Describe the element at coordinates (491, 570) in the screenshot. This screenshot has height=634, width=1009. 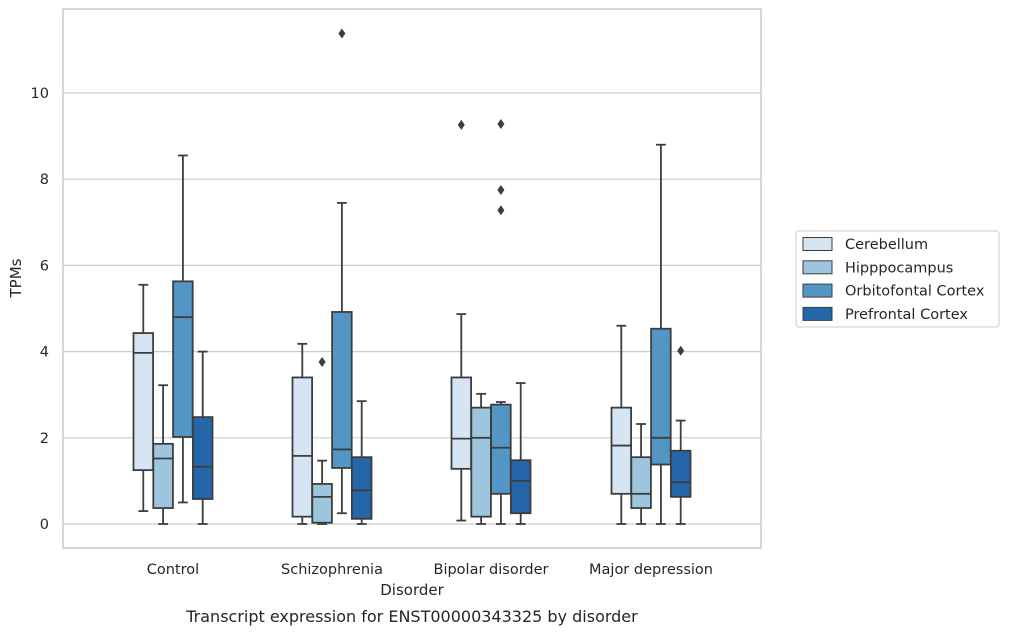
I see `x-tick-label: Bipolar disorder` at that location.